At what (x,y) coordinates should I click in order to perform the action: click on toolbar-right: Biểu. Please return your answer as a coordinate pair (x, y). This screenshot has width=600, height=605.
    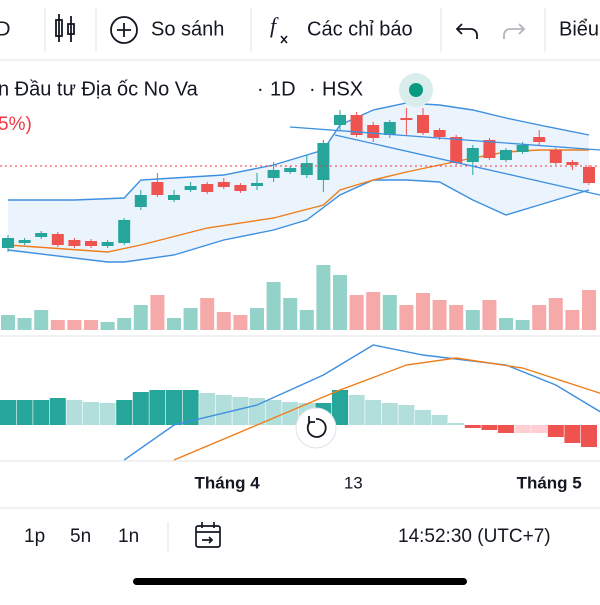
    Looking at the image, I should click on (579, 29).